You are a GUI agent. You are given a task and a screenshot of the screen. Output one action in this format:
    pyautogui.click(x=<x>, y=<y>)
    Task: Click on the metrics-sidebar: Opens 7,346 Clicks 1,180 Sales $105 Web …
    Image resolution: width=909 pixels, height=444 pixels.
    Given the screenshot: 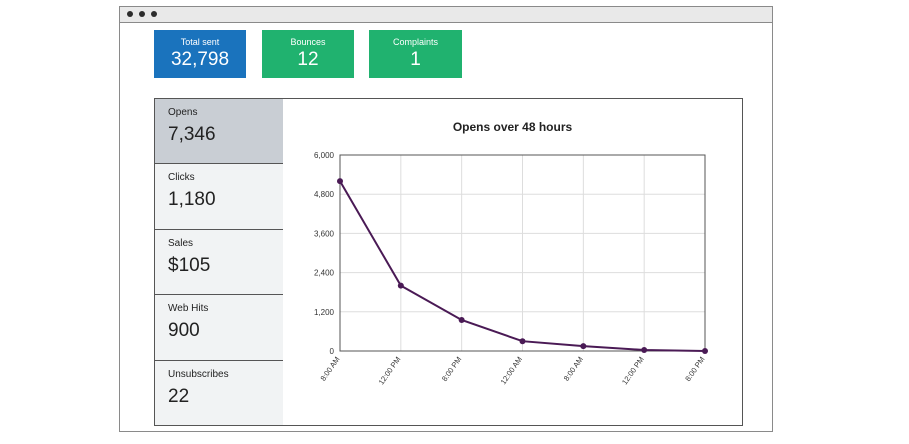 What is the action you would take?
    pyautogui.click(x=219, y=262)
    